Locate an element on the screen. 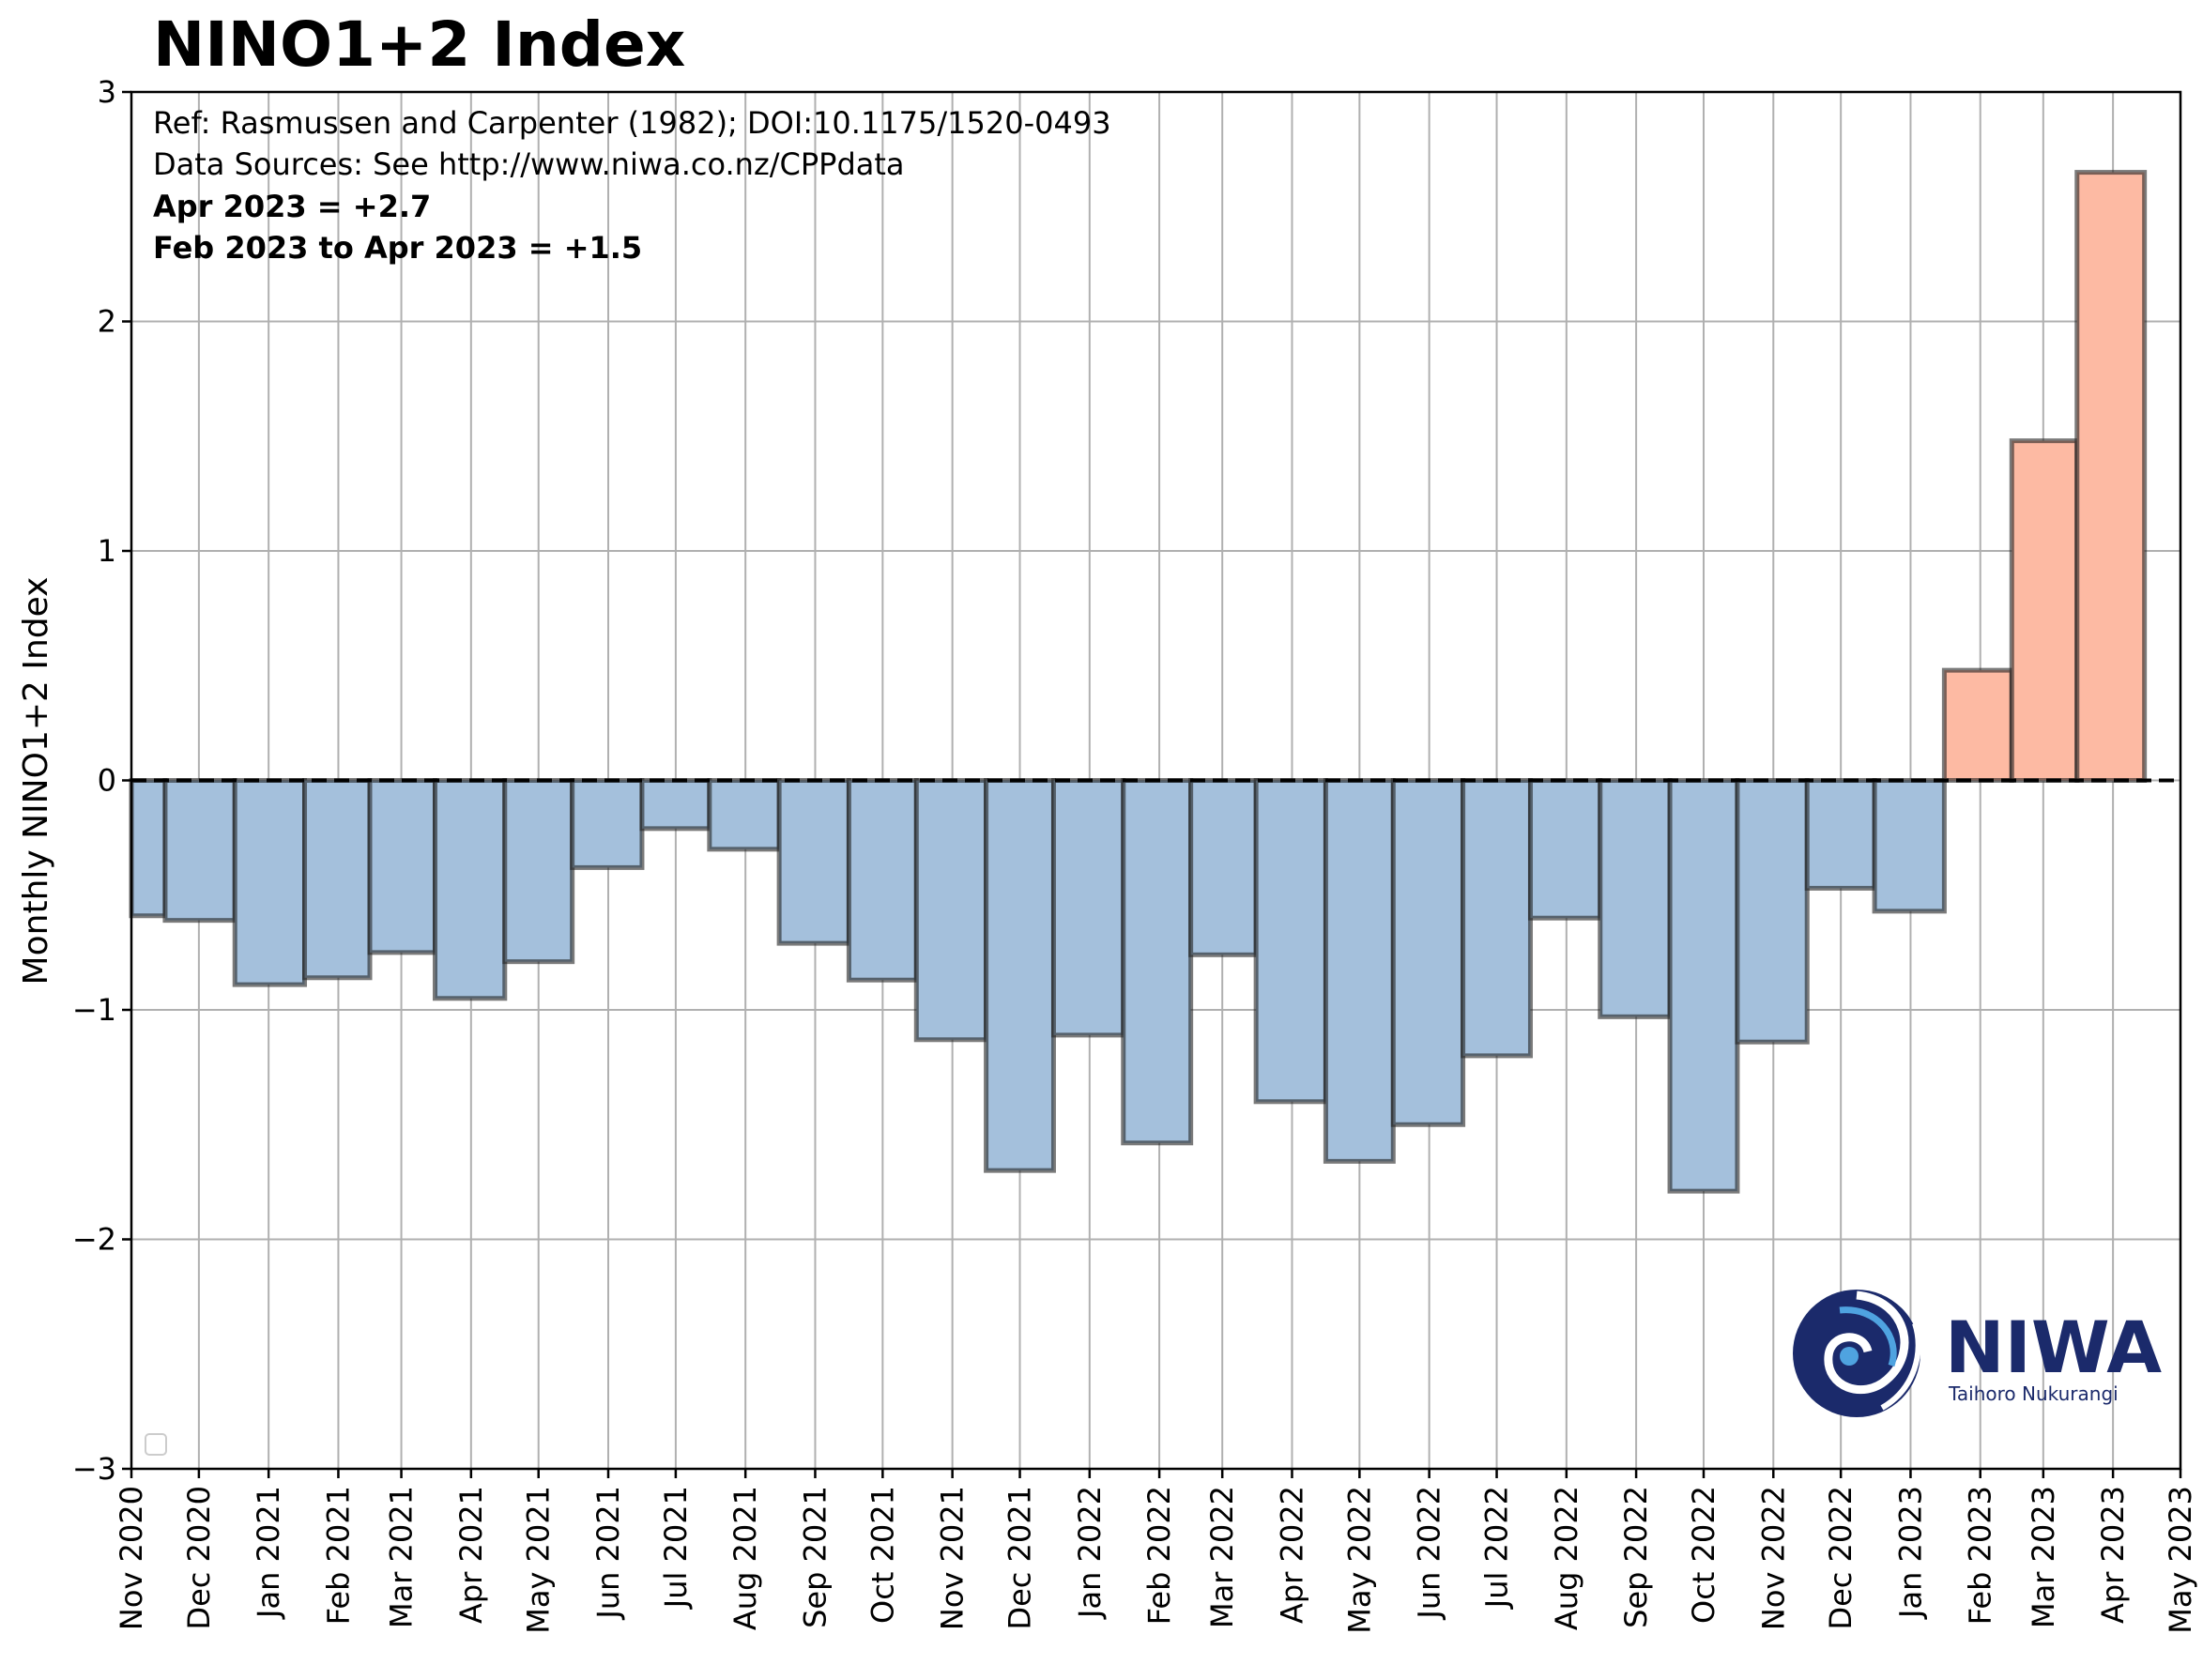  x-tick-label: Jan 2022 is located at coordinates (1090, 1553).